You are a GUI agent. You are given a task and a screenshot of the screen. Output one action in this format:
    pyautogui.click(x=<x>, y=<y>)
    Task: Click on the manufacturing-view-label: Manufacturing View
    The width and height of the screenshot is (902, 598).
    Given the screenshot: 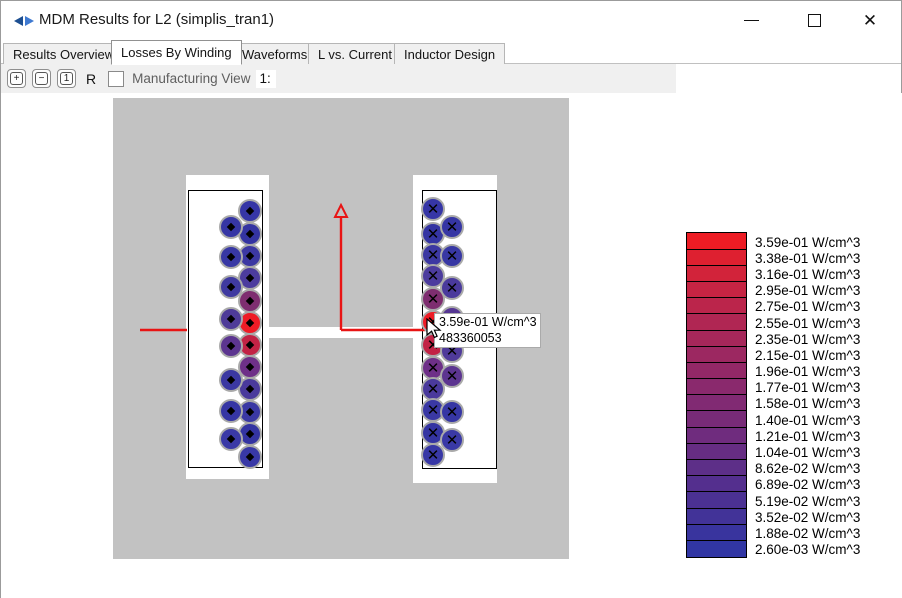 What is the action you would take?
    pyautogui.click(x=191, y=78)
    